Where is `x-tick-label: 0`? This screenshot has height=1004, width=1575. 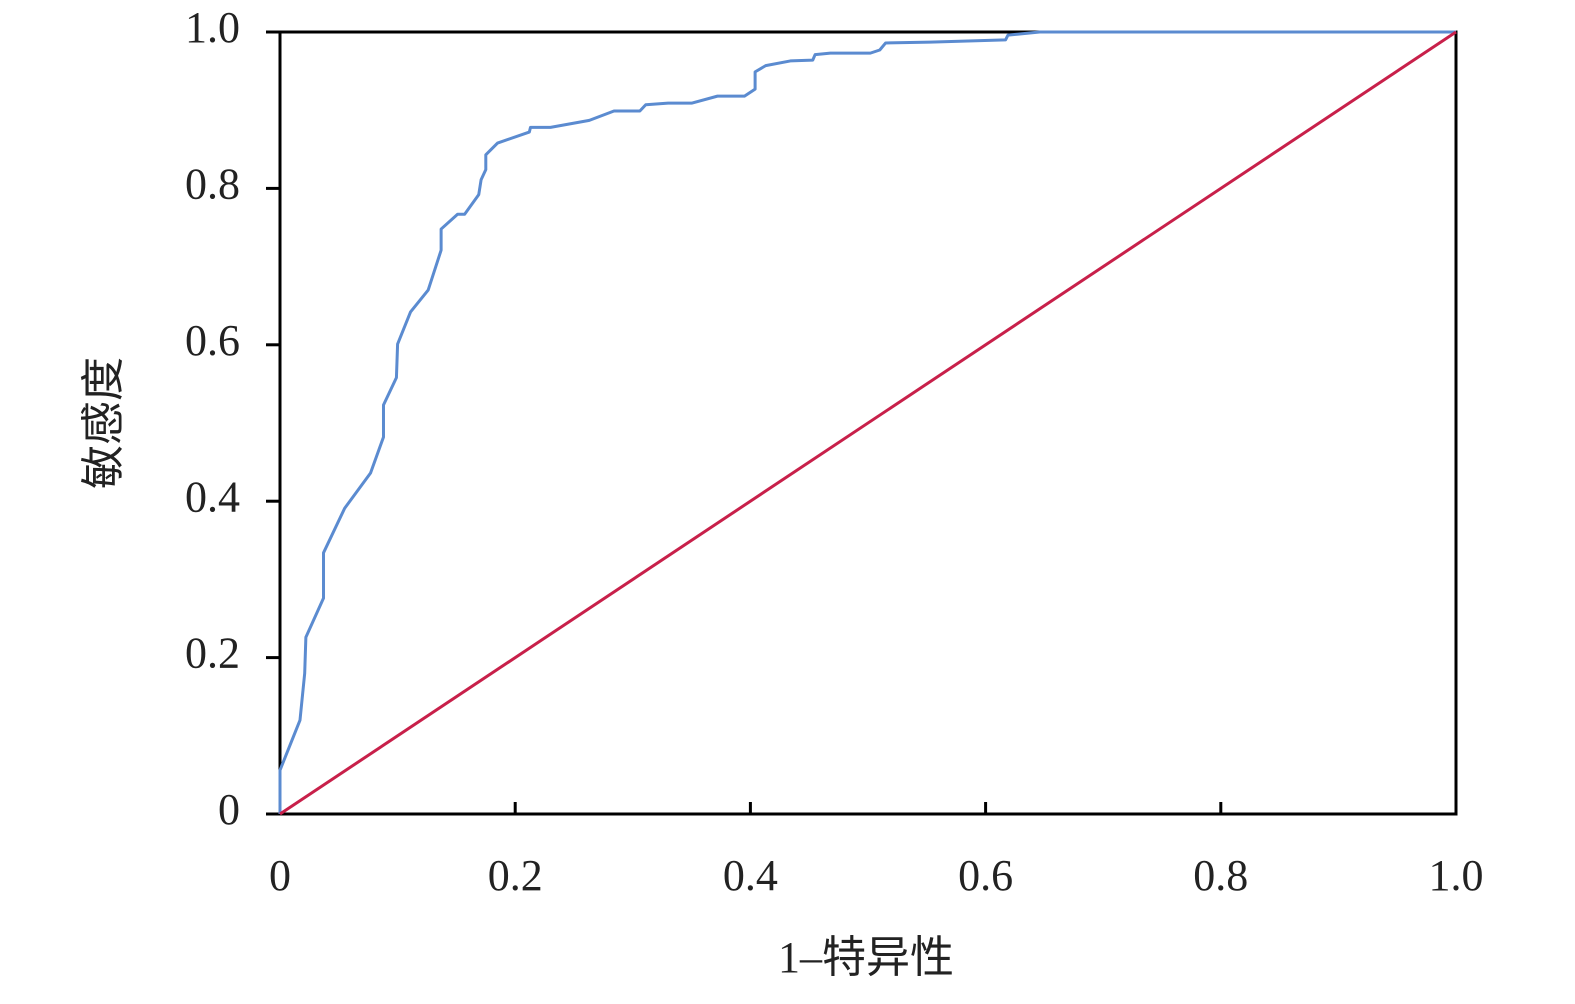
x-tick-label: 0 is located at coordinates (280, 875).